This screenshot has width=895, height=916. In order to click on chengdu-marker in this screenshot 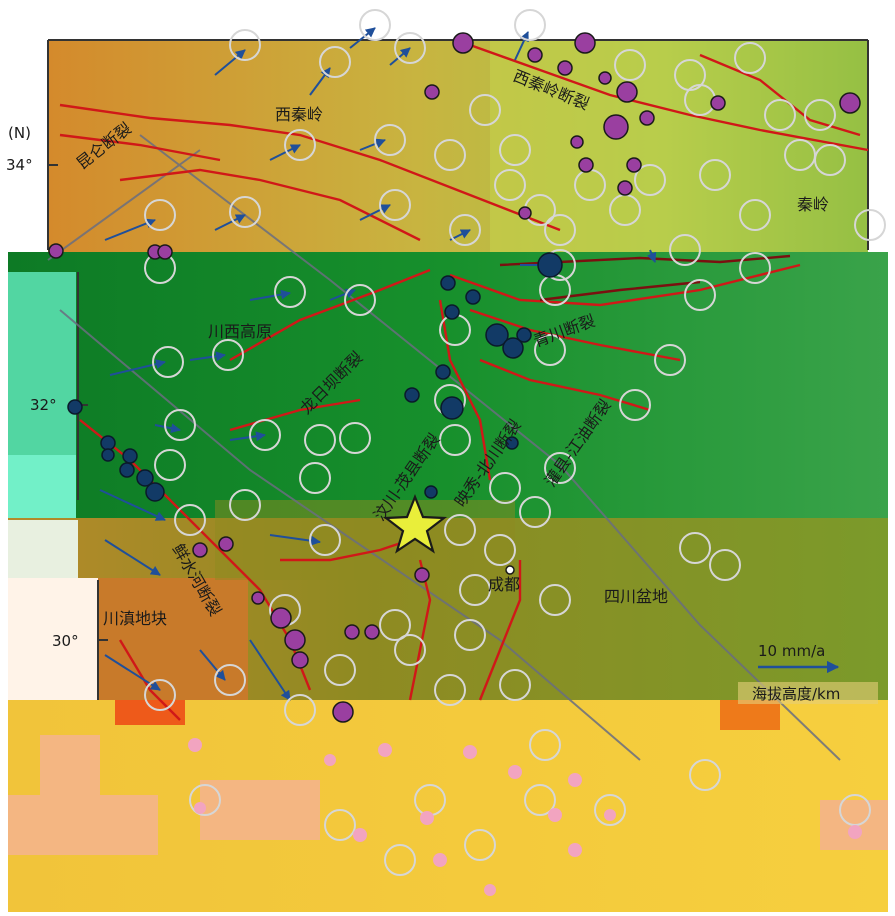, I will do `click(510, 570)`.